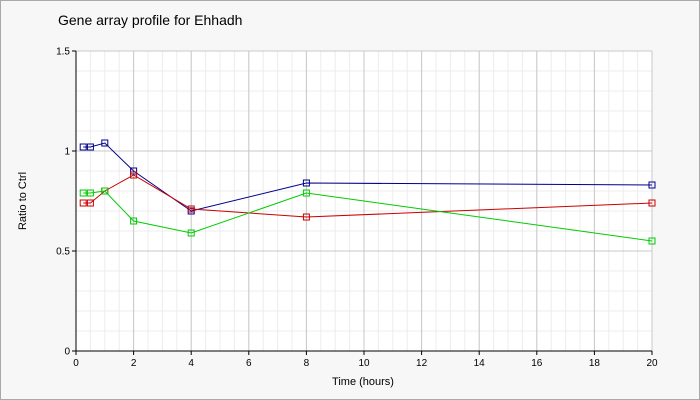 The height and width of the screenshot is (400, 700). I want to click on x-tick-label: 4, so click(191, 363).